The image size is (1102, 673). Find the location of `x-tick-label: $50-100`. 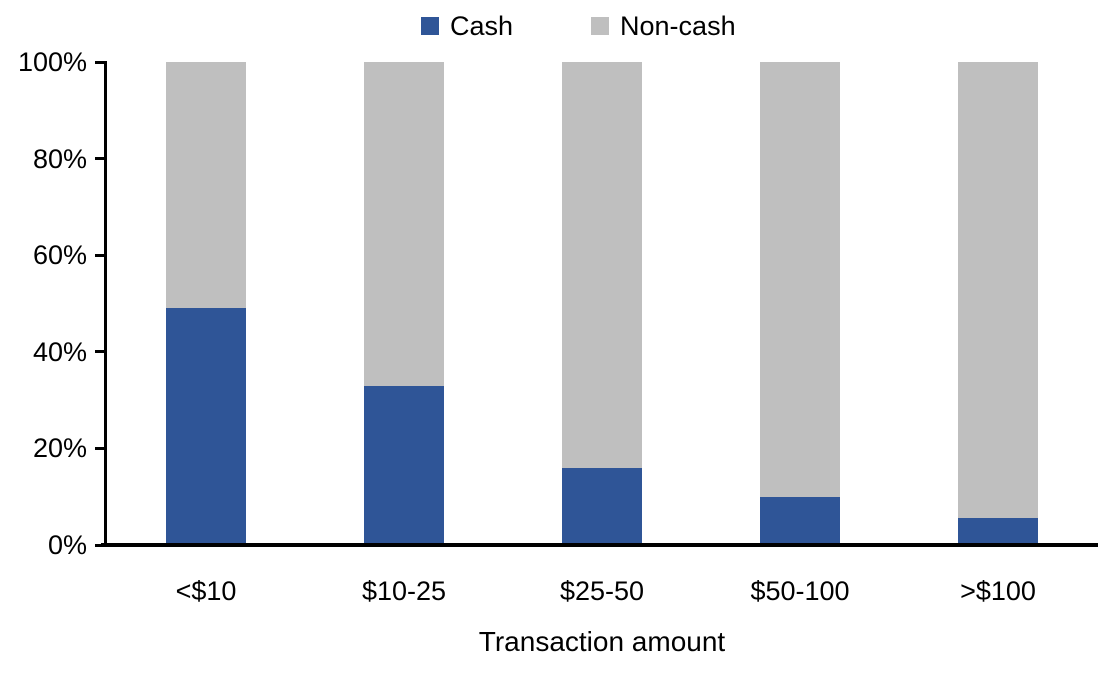

x-tick-label: $50-100 is located at coordinates (800, 591).